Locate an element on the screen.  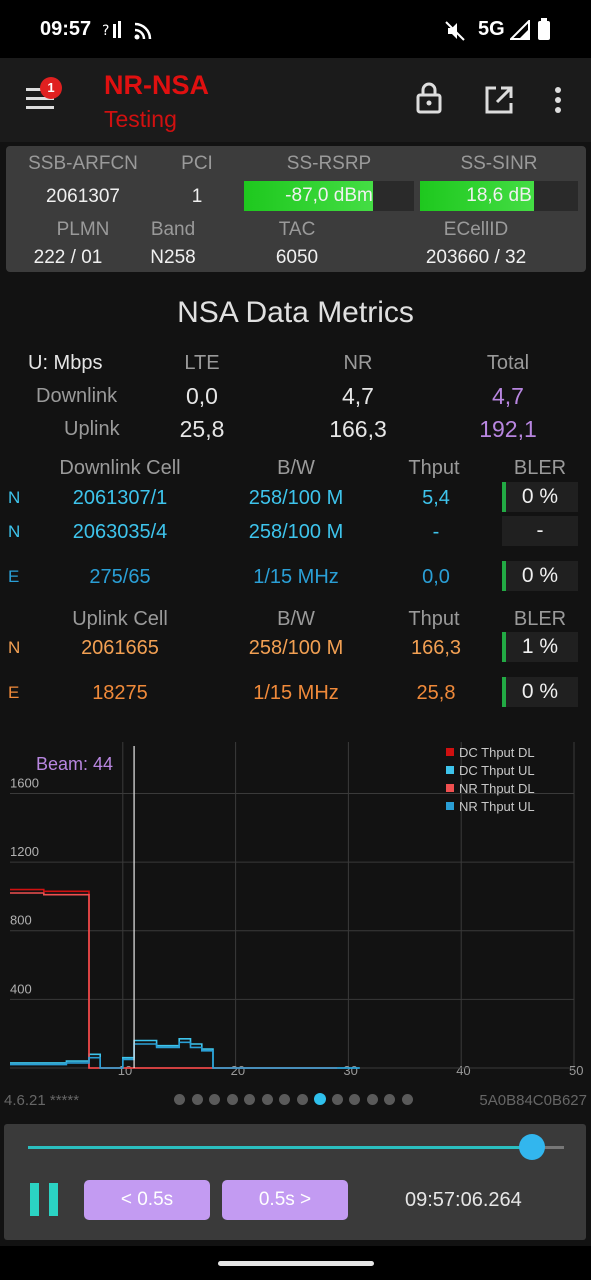
app-subtitle: Testing is located at coordinates (140, 119).